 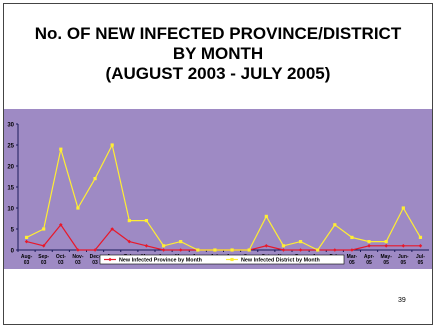 I want to click on x-tick-label: Mar-, so click(x=352, y=257).